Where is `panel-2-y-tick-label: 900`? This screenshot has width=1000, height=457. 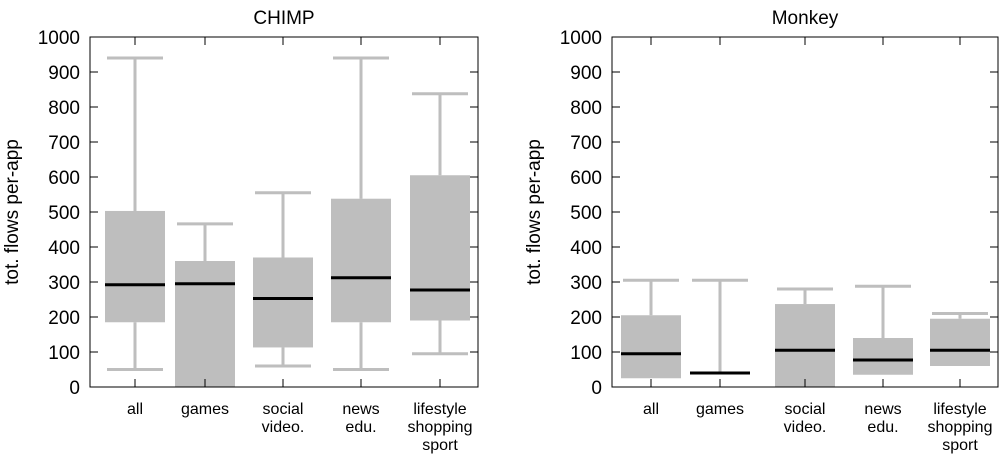 panel-2-y-tick-label: 900 is located at coordinates (586, 73).